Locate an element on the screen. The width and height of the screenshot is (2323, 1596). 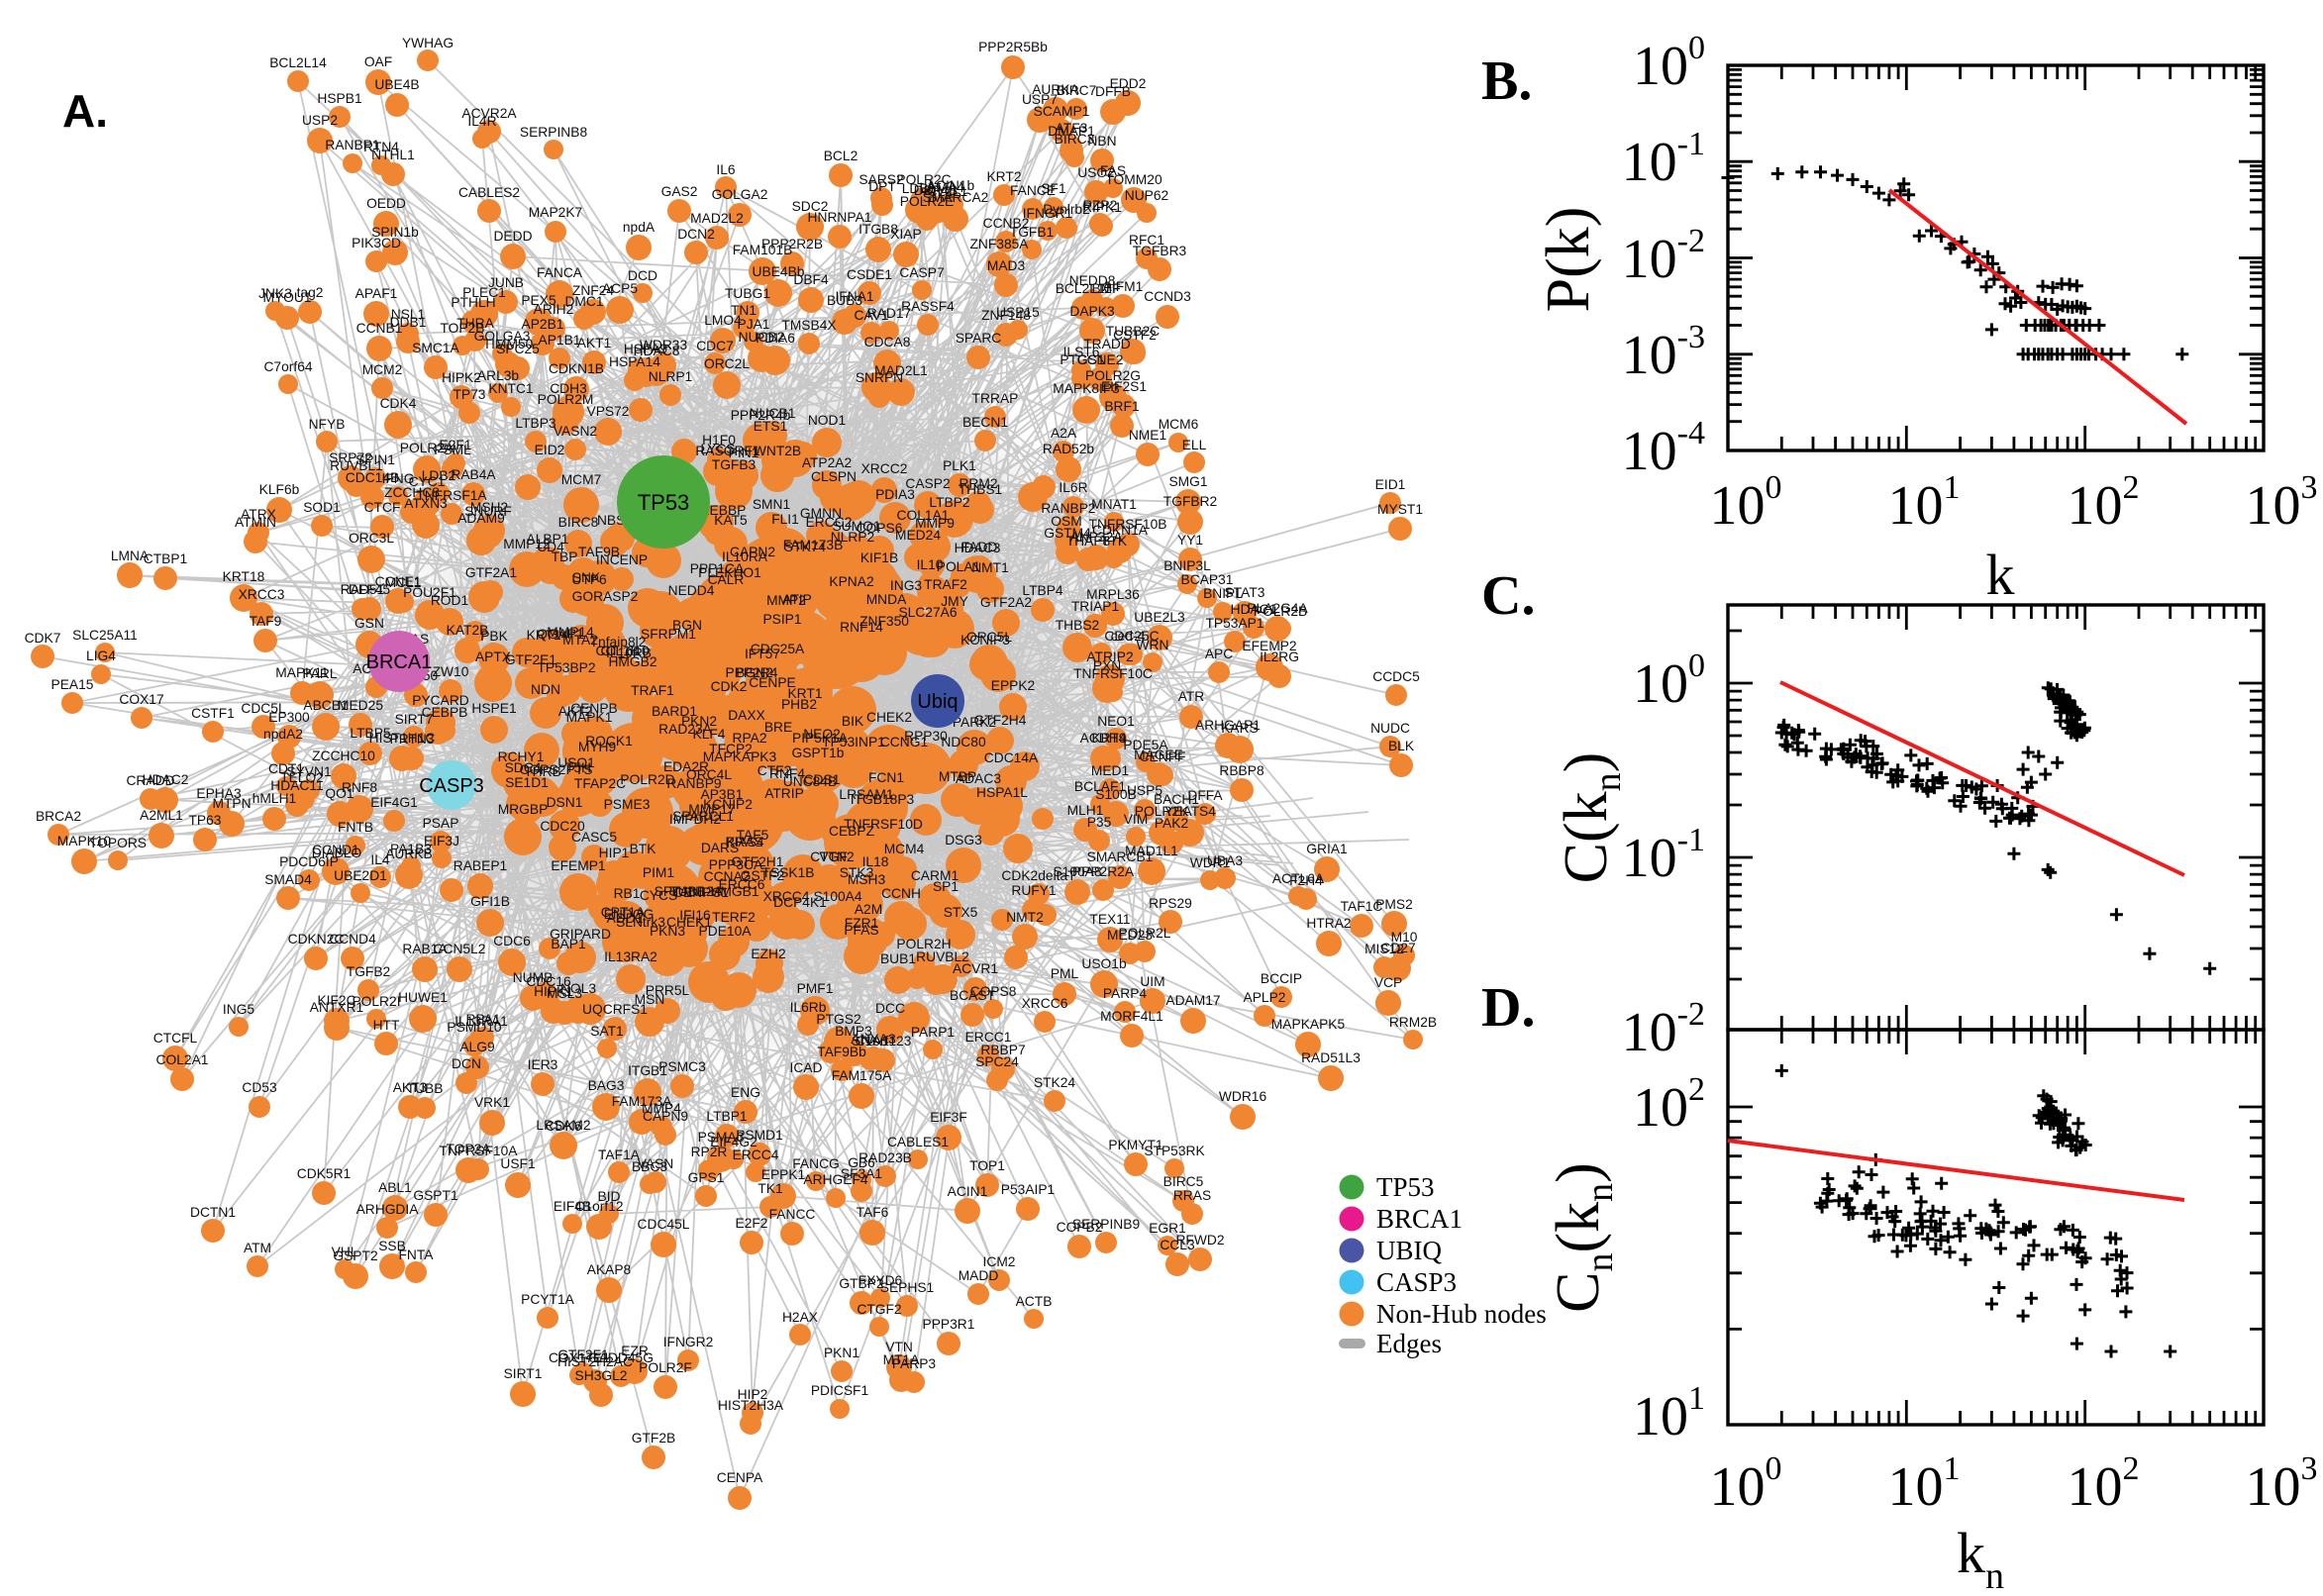
svg-text: ABCB1 is located at coordinates (325, 705).